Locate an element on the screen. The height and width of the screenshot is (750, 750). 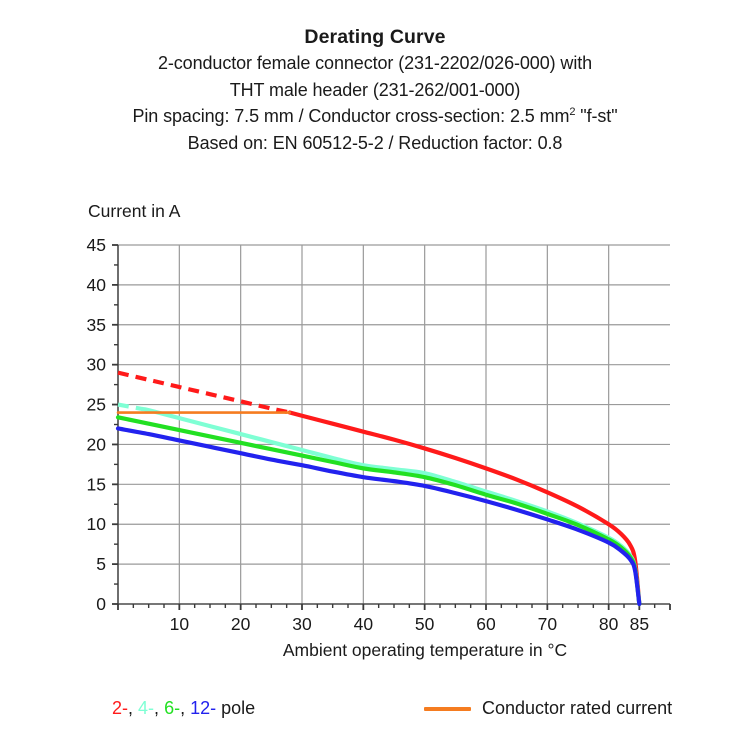
legend-pole-part-3: , is located at coordinates (159, 708).